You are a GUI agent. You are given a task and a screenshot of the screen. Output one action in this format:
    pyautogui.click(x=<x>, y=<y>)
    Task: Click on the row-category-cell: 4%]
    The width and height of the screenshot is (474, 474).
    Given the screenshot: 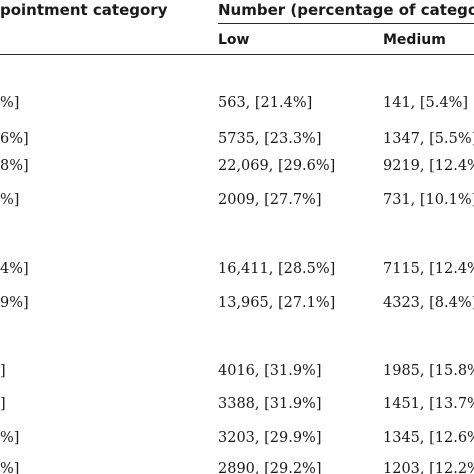 What is the action you would take?
    pyautogui.click(x=14, y=269)
    